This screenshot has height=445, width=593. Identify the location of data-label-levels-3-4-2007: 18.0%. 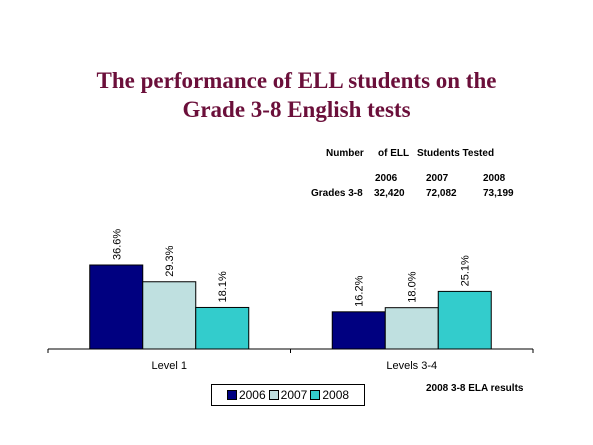
(413, 286).